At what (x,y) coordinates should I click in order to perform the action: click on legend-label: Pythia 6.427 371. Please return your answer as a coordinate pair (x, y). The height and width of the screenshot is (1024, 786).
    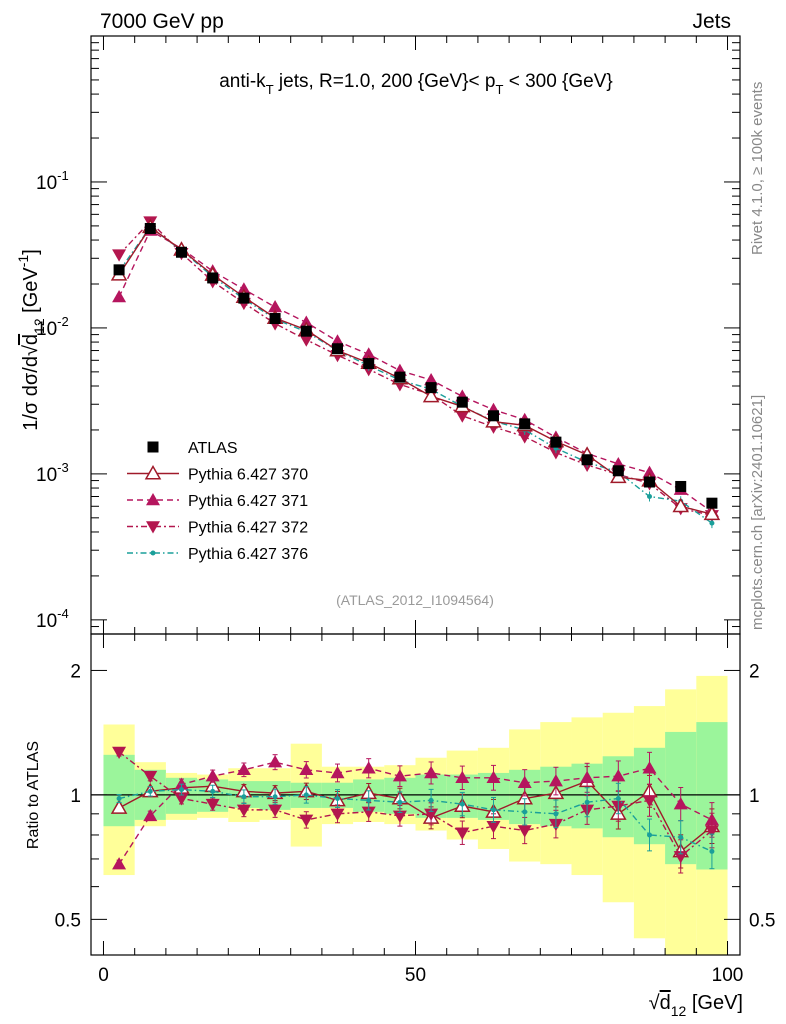
    Looking at the image, I should click on (248, 501).